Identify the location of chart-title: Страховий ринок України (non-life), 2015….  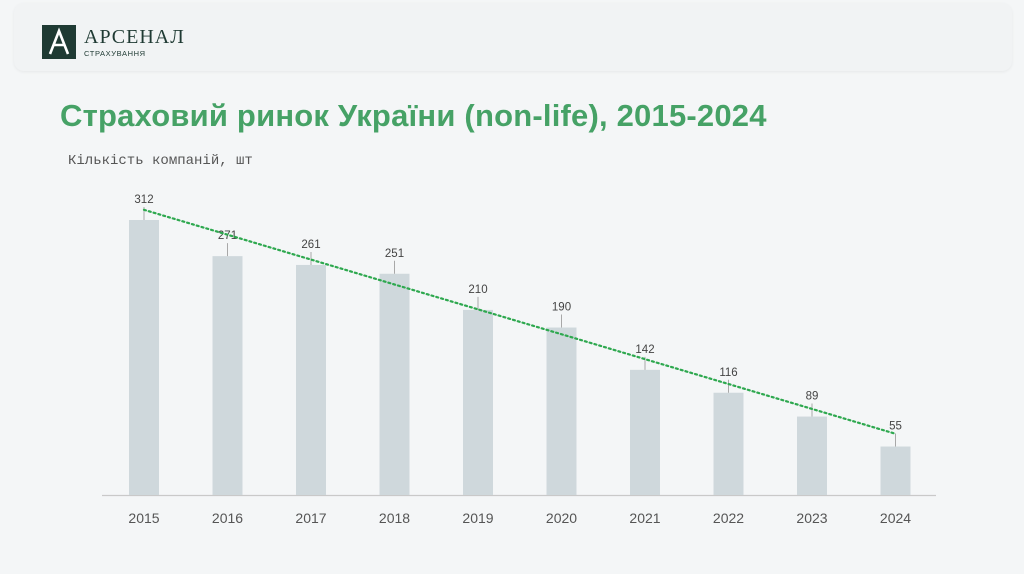
(413, 115).